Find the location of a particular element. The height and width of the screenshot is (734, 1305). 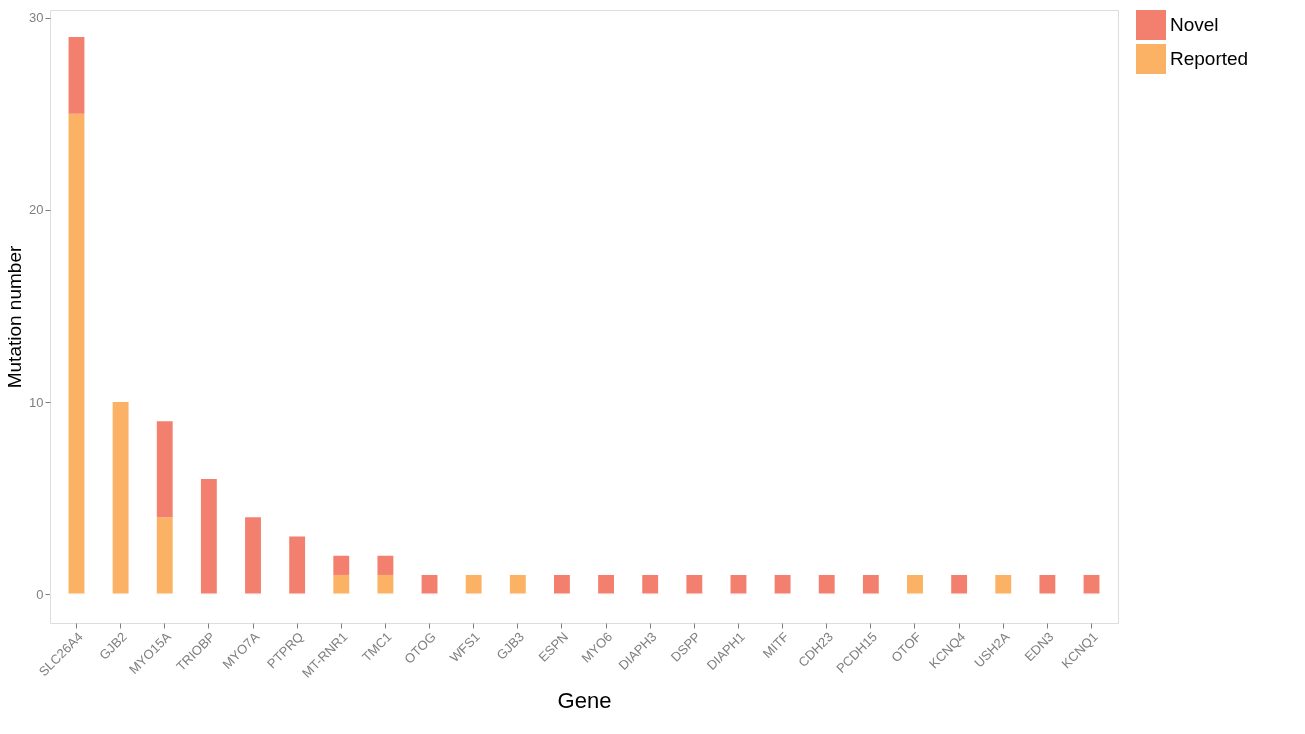

y-tick-label: 30 is located at coordinates (36, 18).